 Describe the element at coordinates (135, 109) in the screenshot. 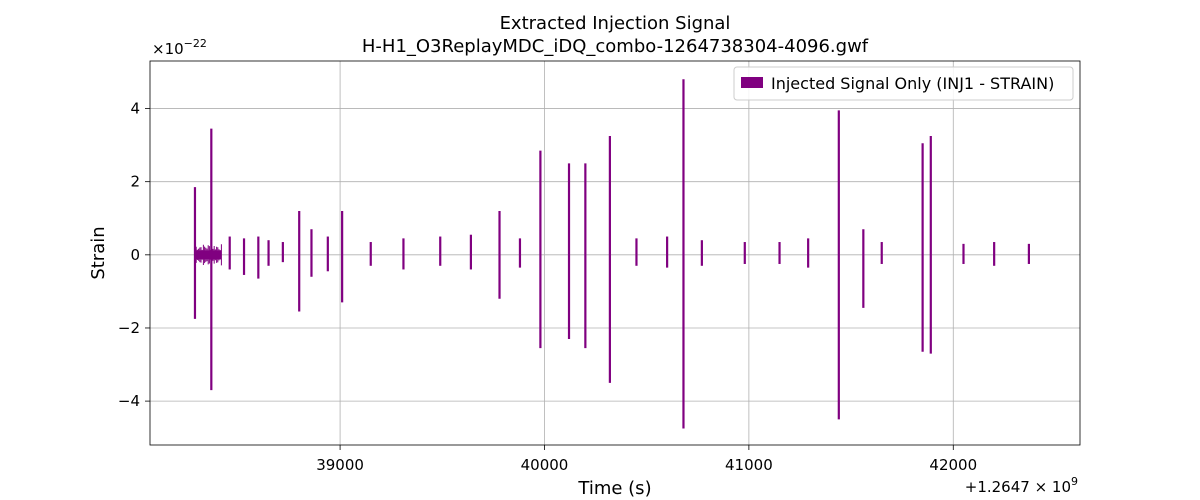

I see `y-tick-label: 4` at that location.